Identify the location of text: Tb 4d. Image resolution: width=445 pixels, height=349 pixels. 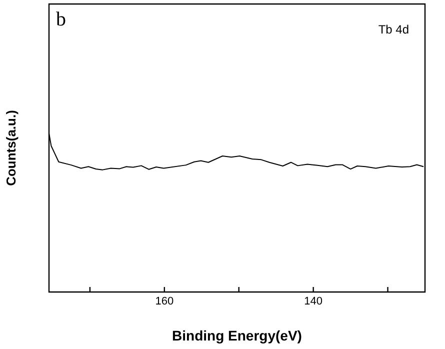
(393, 29).